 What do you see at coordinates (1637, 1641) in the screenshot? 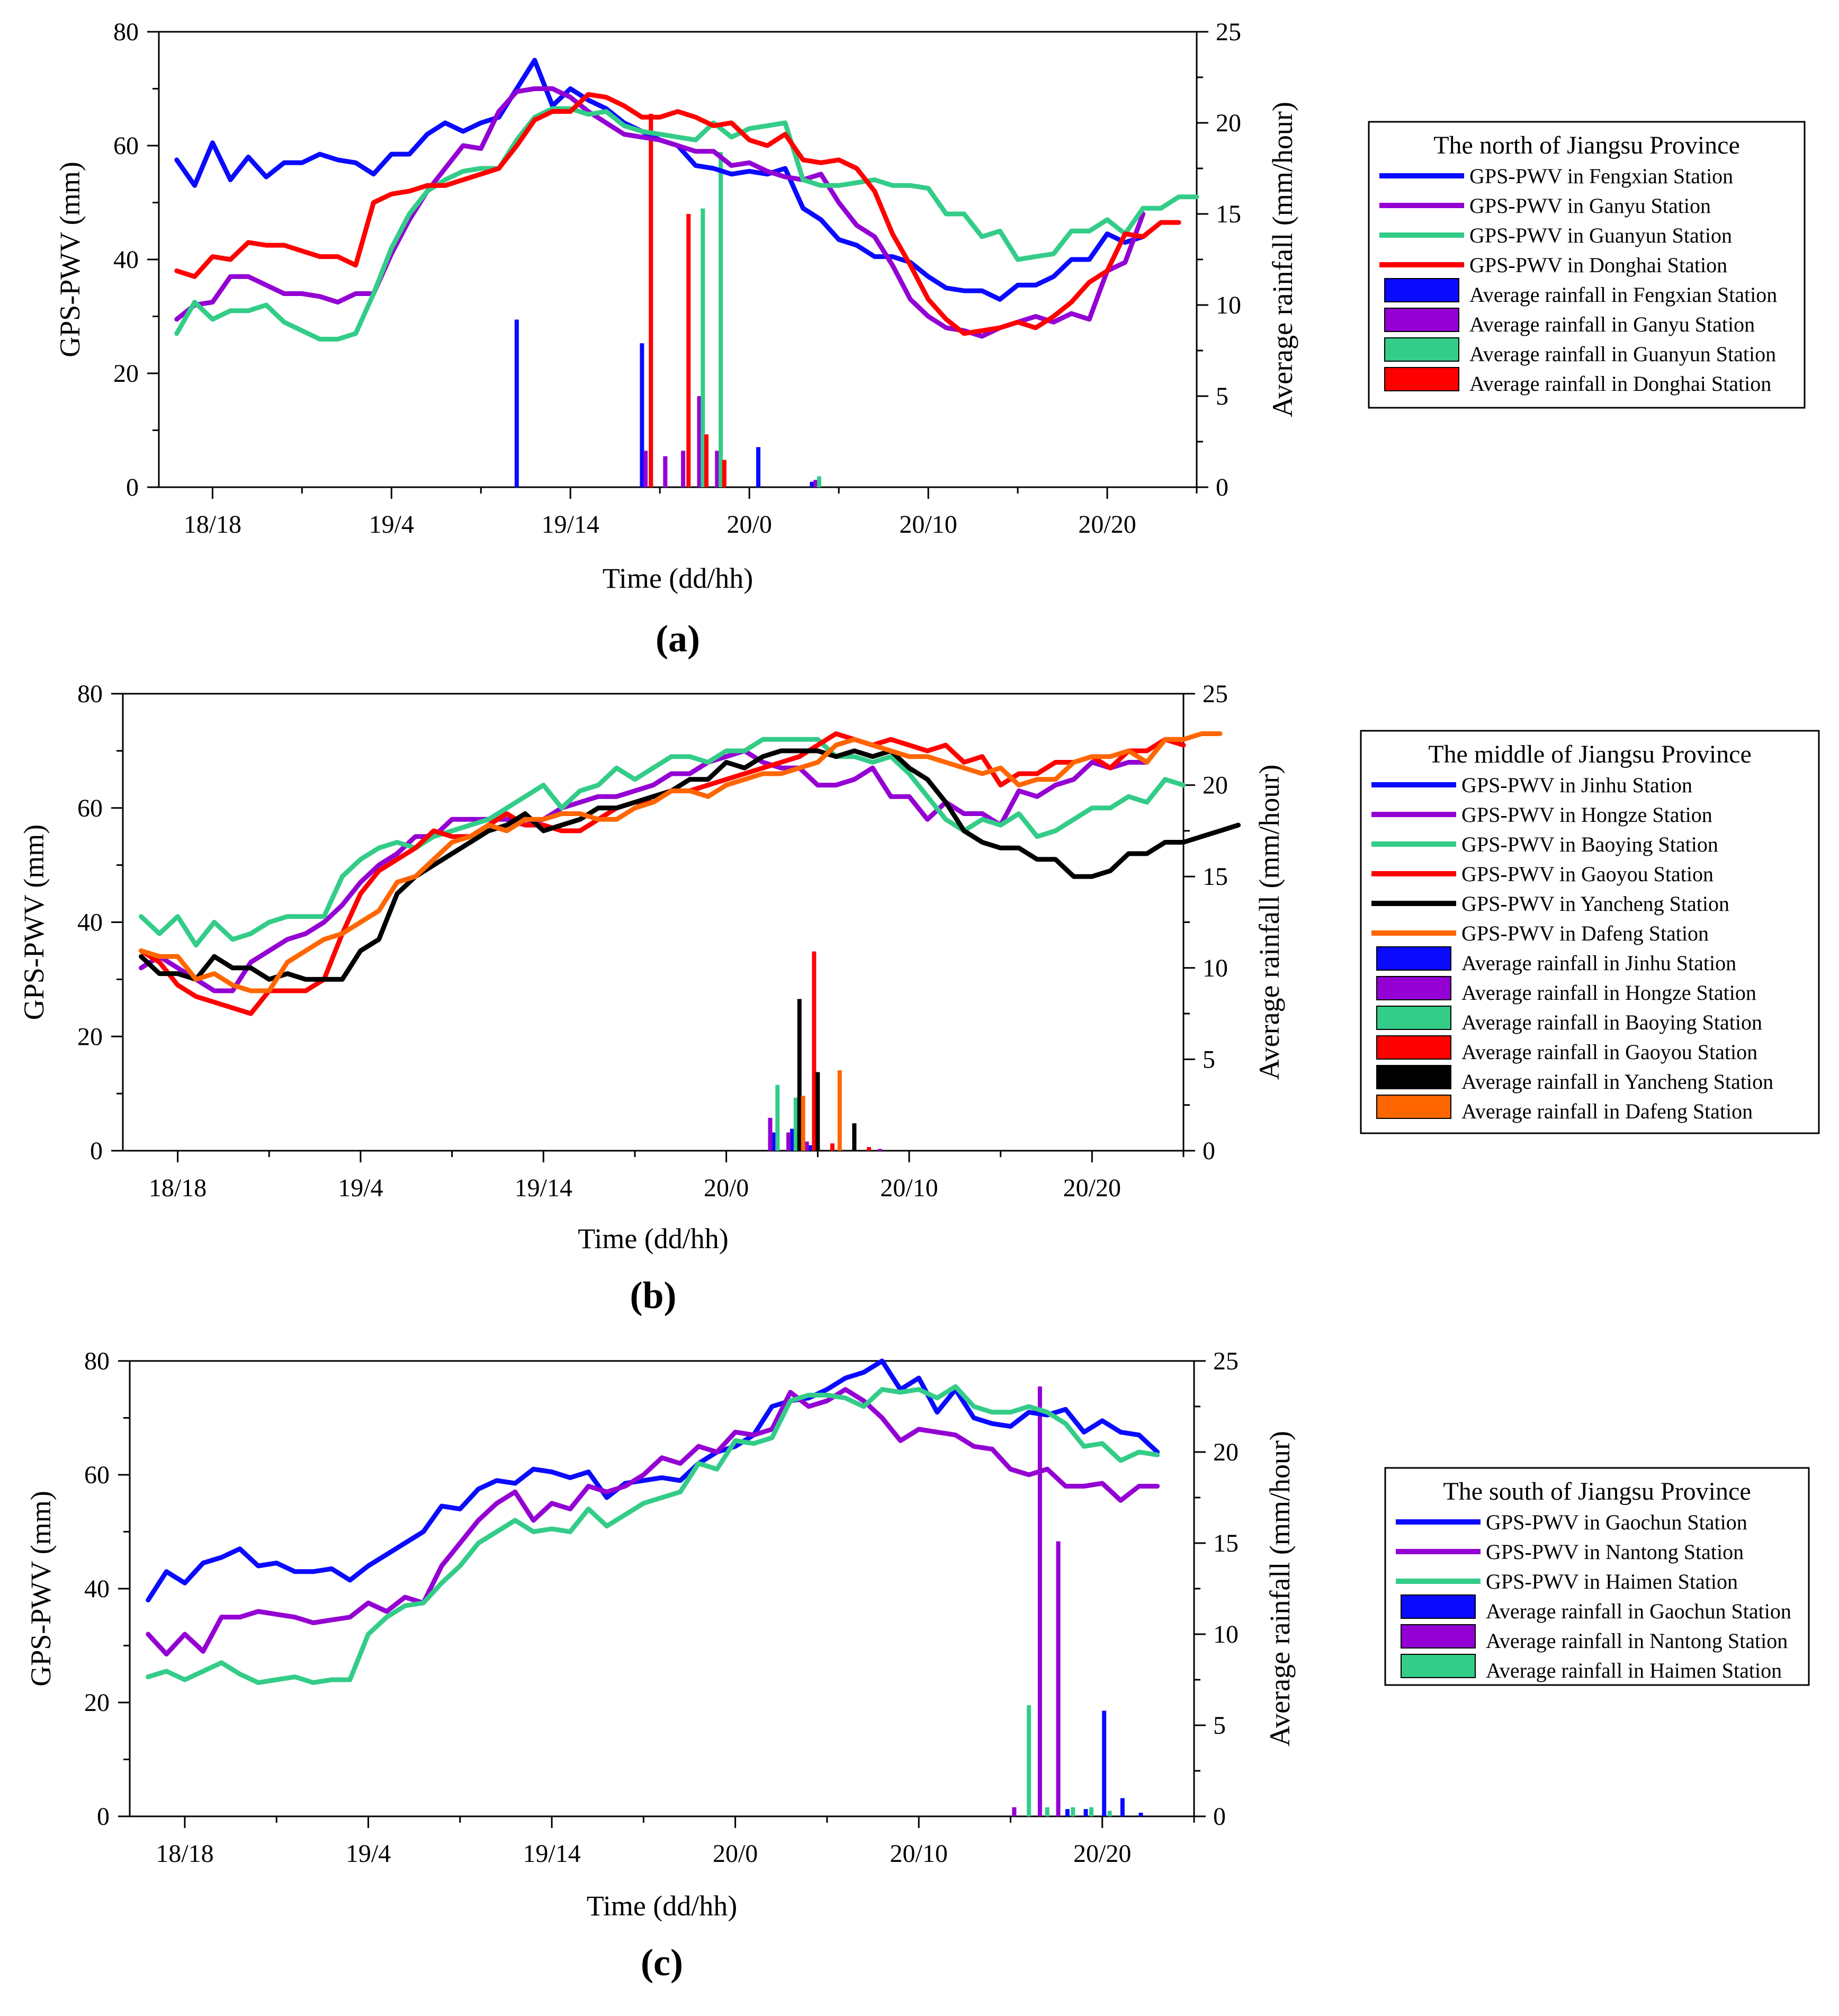
I see `legend-entry: Average rainfall in Nantong Station` at bounding box center [1637, 1641].